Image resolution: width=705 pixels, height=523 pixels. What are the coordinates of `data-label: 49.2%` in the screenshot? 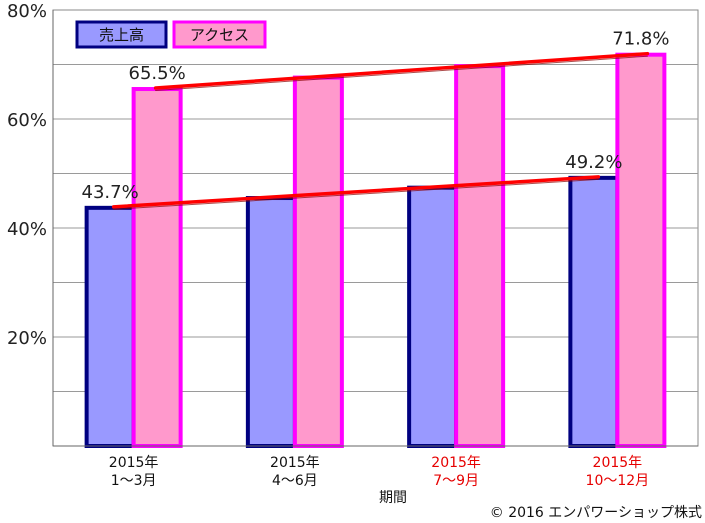 It's located at (593, 162).